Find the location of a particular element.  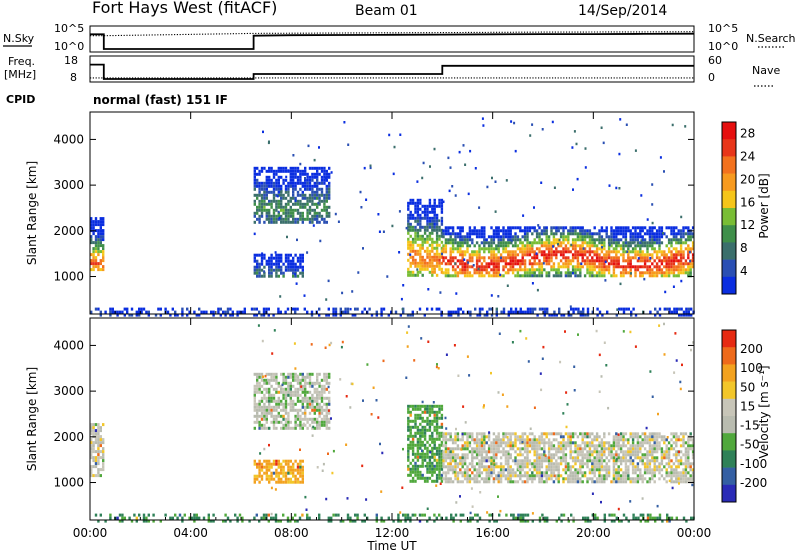

nsearch-tick-bottom: 10^0 is located at coordinates (723, 46).